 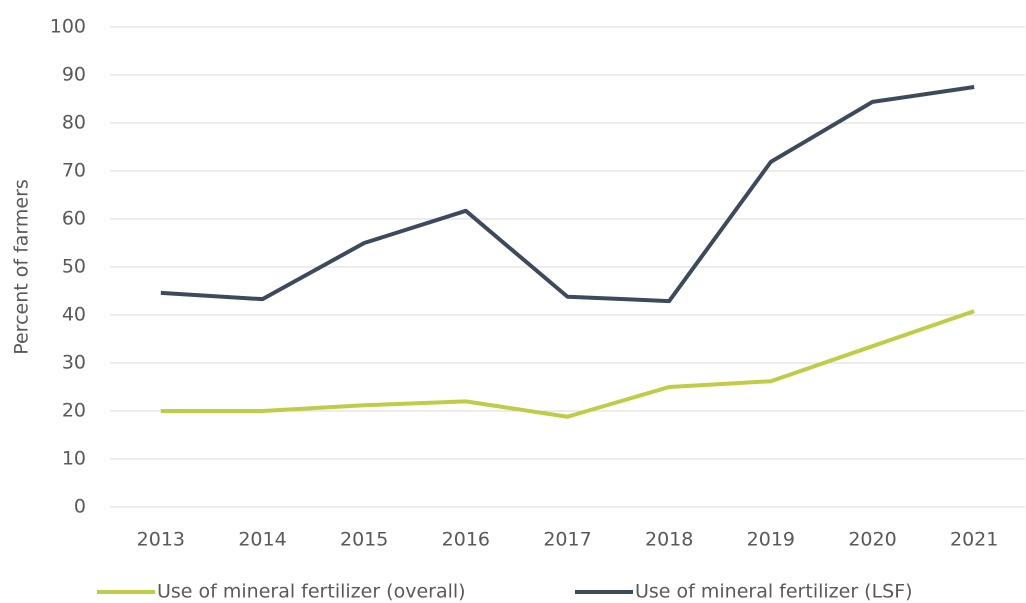 I want to click on y-tick-label: 30, so click(x=74, y=363).